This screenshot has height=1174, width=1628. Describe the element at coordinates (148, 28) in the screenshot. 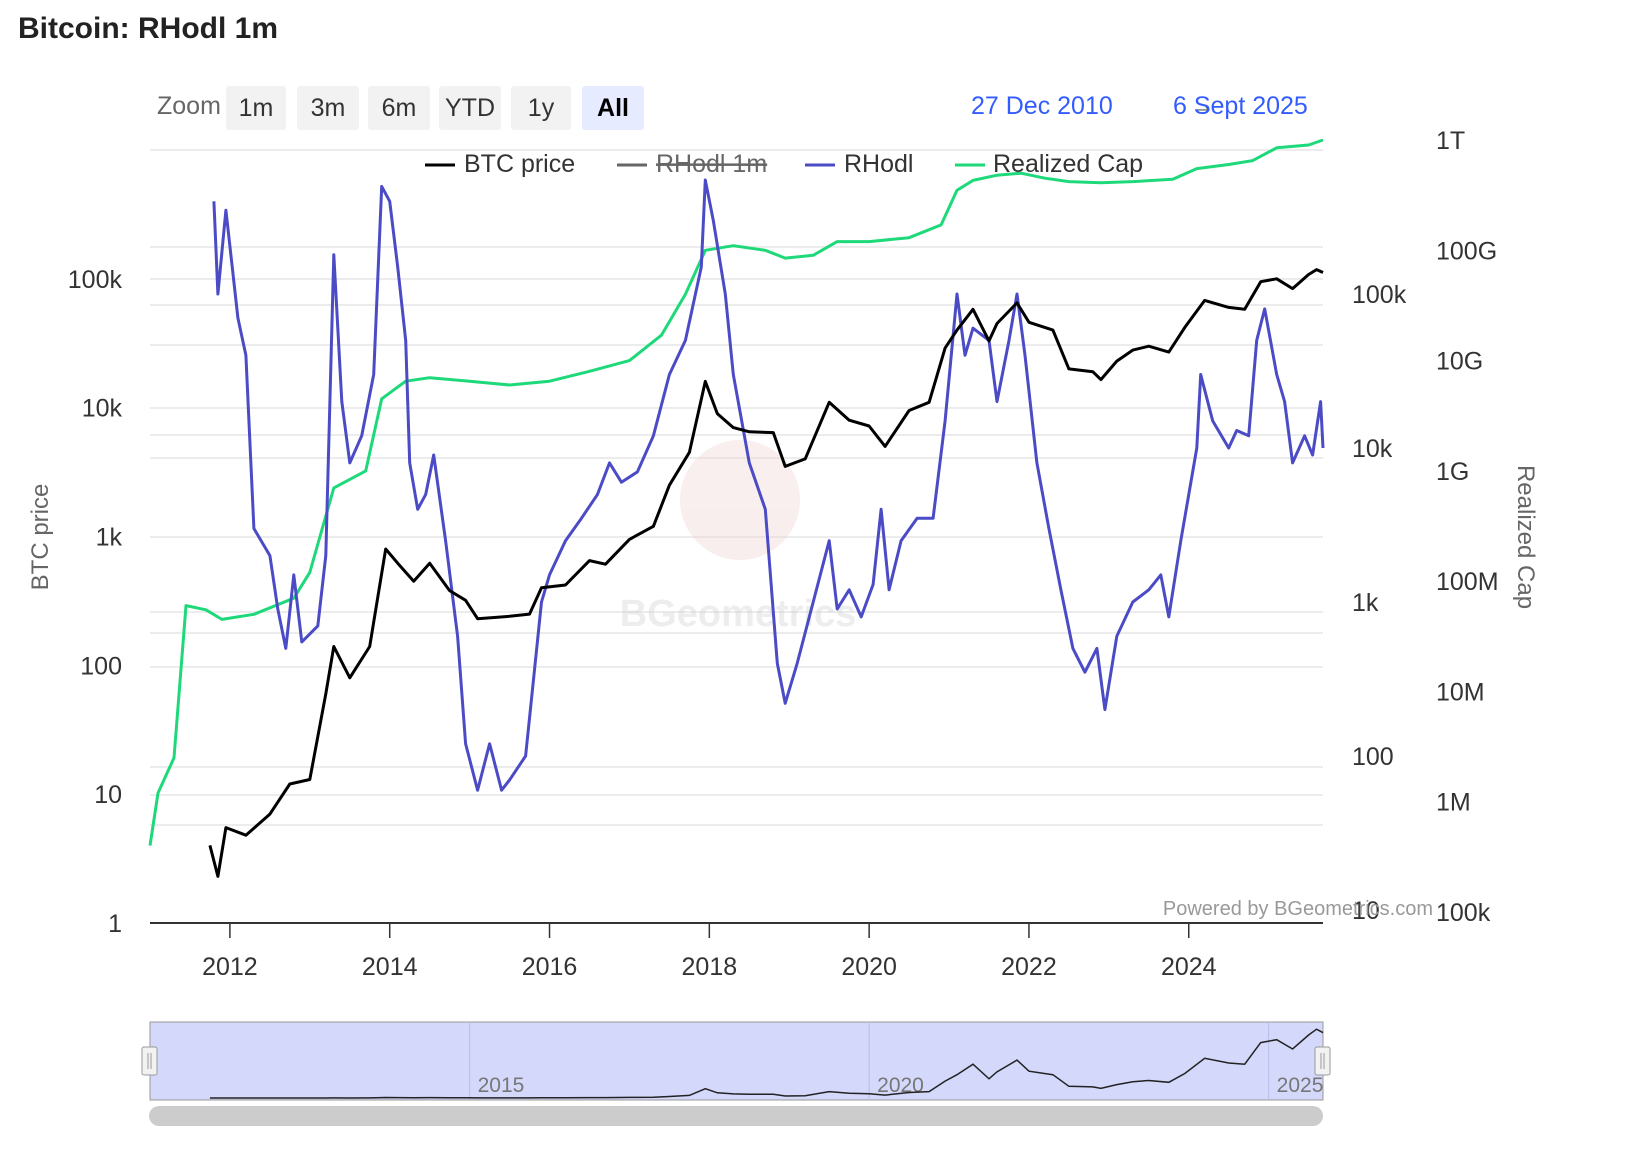

I see `page-title: Bitcoin: RHodl 1m` at that location.